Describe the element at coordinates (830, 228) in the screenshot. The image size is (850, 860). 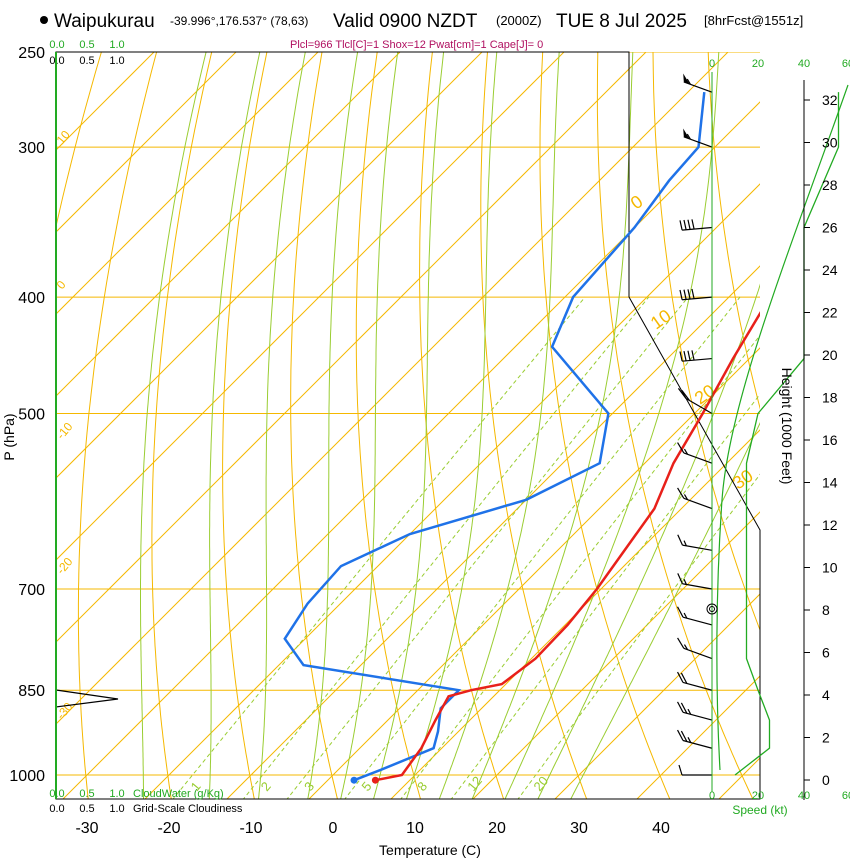
I see `height-tick-label: 26` at that location.